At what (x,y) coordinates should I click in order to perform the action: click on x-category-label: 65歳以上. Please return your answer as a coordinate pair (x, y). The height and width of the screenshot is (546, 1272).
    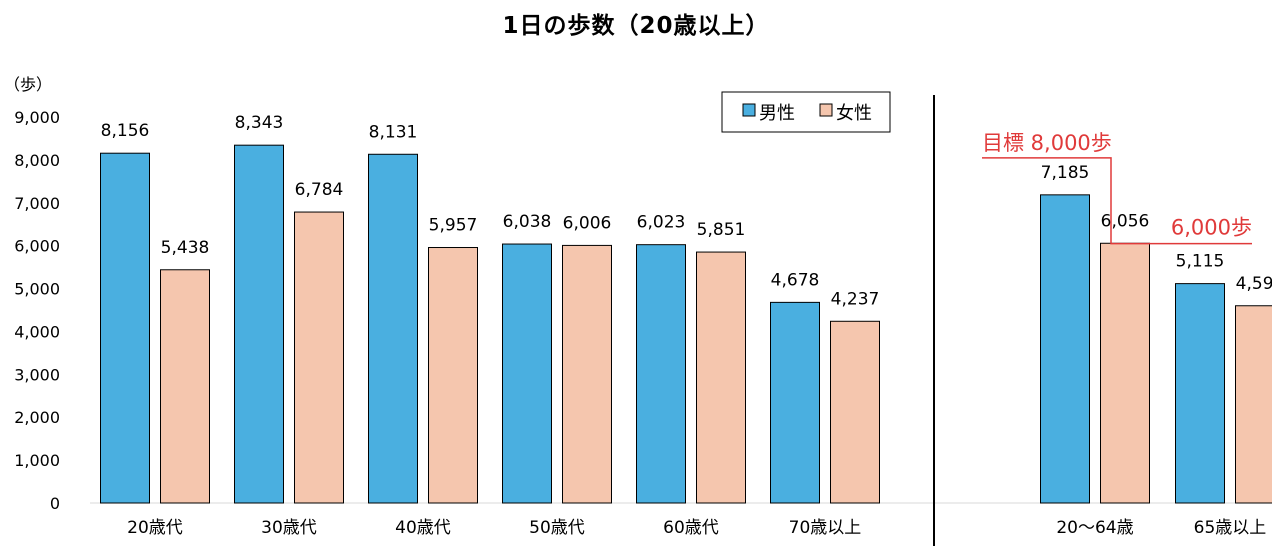
    Looking at the image, I should click on (1230, 528).